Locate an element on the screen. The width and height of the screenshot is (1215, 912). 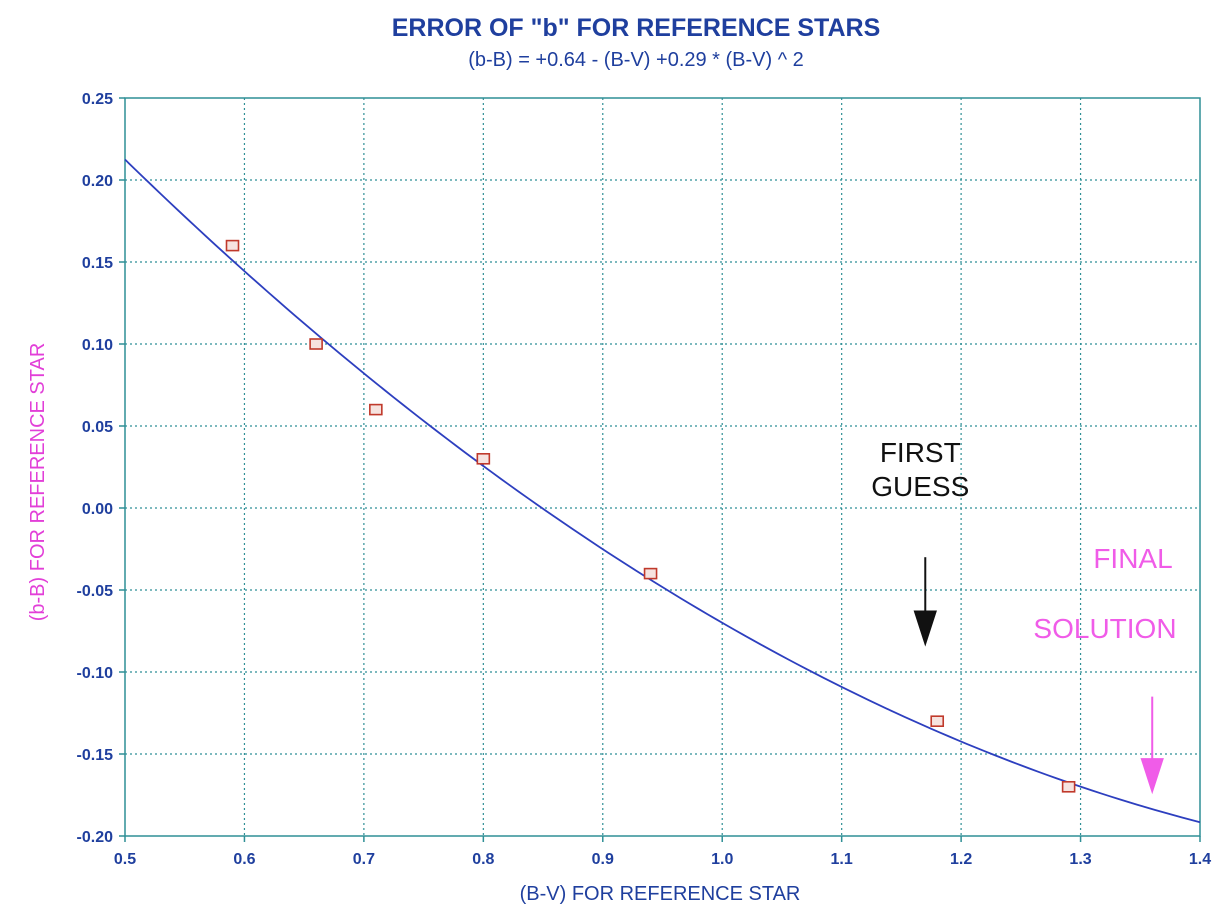
x-tick-label: 1.1 is located at coordinates (842, 859).